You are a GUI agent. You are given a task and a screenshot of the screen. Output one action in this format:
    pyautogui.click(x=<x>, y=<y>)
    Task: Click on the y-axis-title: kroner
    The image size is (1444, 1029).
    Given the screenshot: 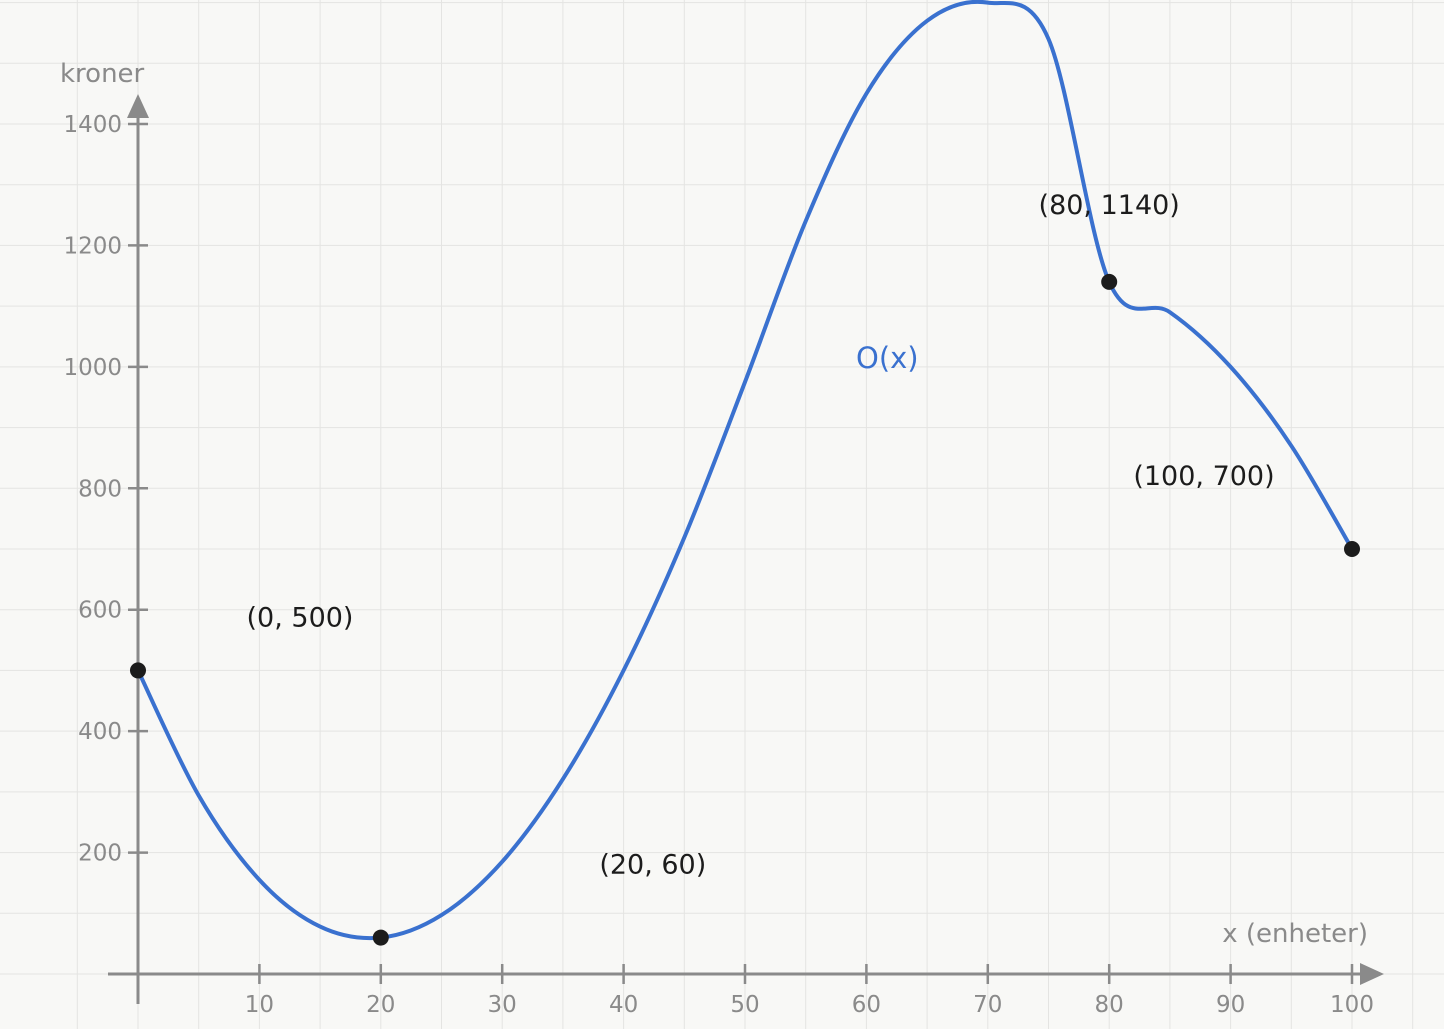 What is the action you would take?
    pyautogui.click(x=102, y=74)
    